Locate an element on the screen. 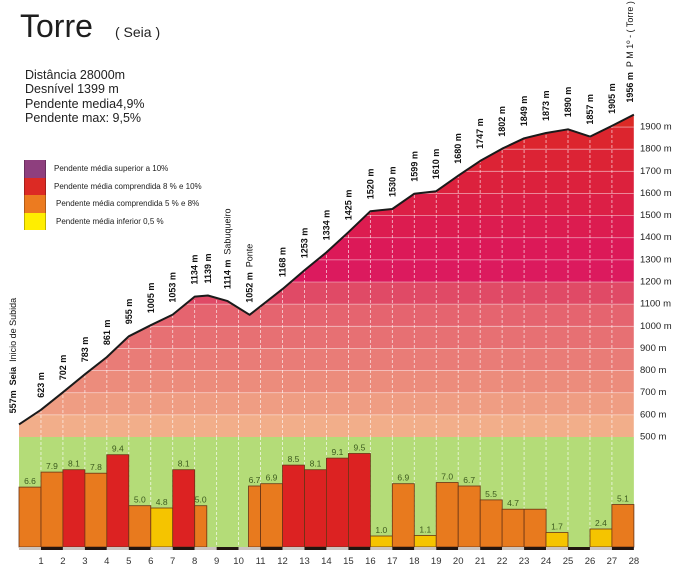 Image resolution: width=680 pixels, height=571 pixels. elevation-label: 1134 m is located at coordinates (195, 270).